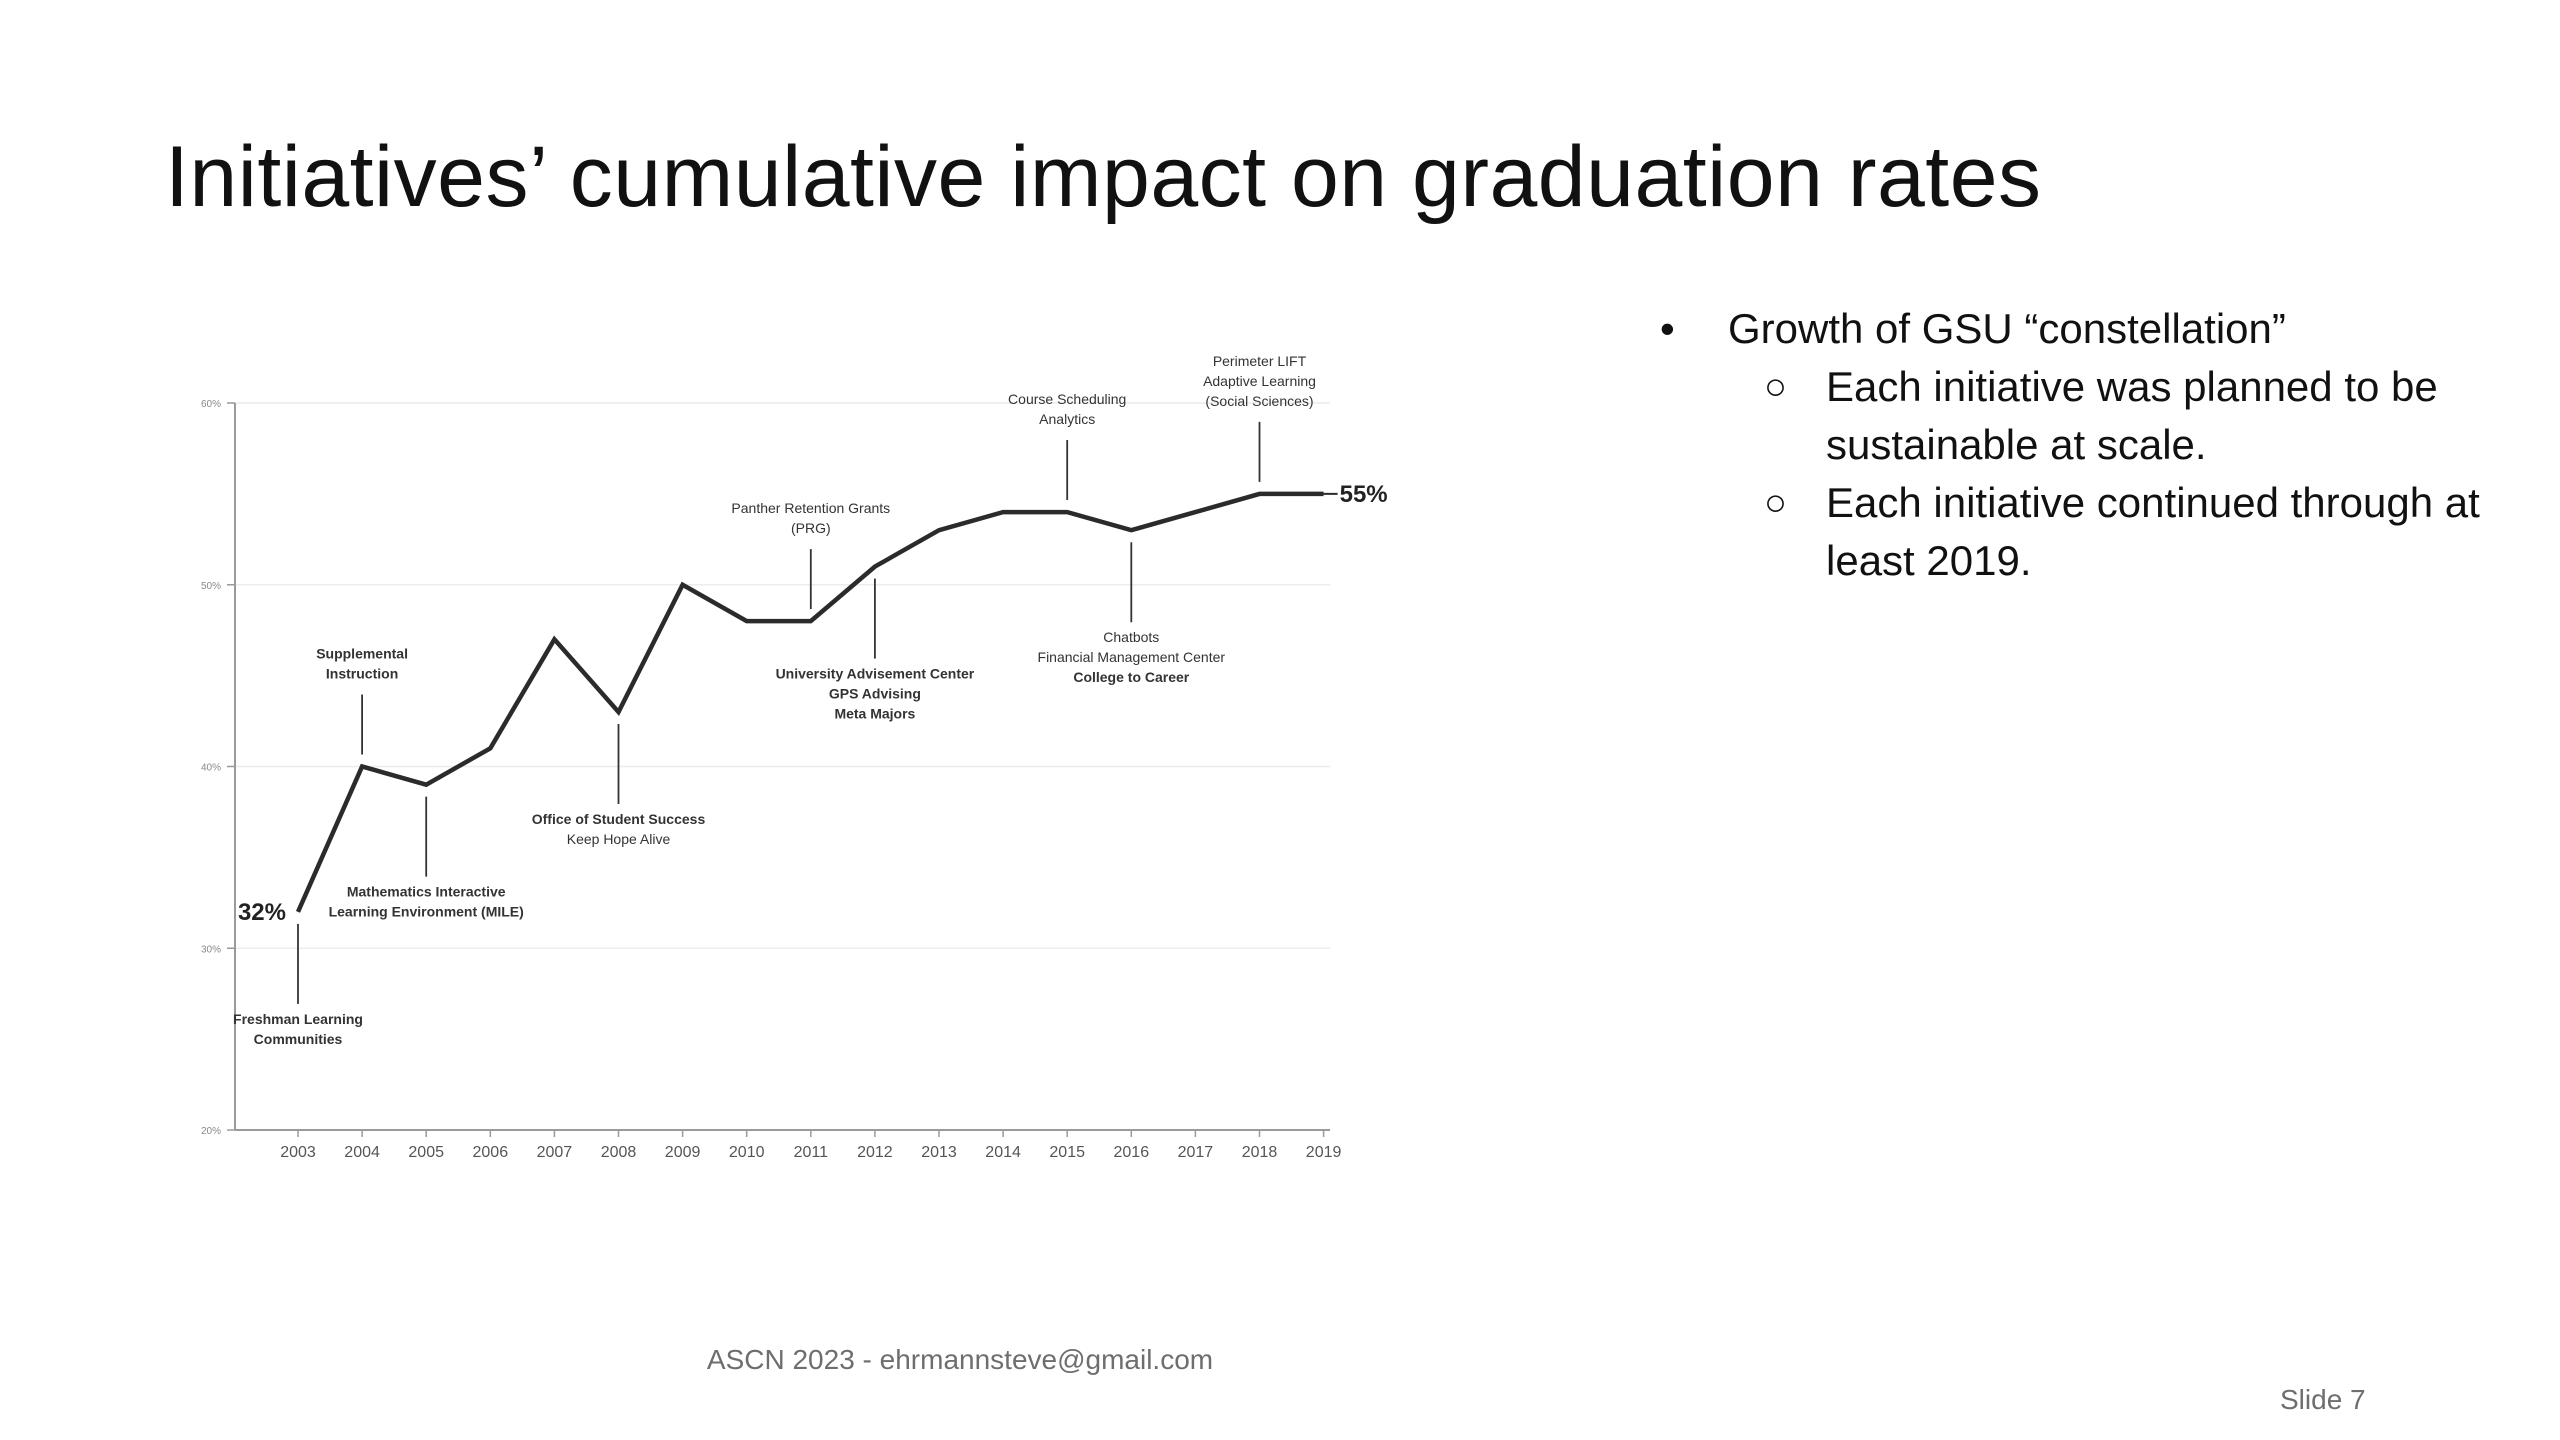  I want to click on y-tick-label: 20%, so click(211, 1131).